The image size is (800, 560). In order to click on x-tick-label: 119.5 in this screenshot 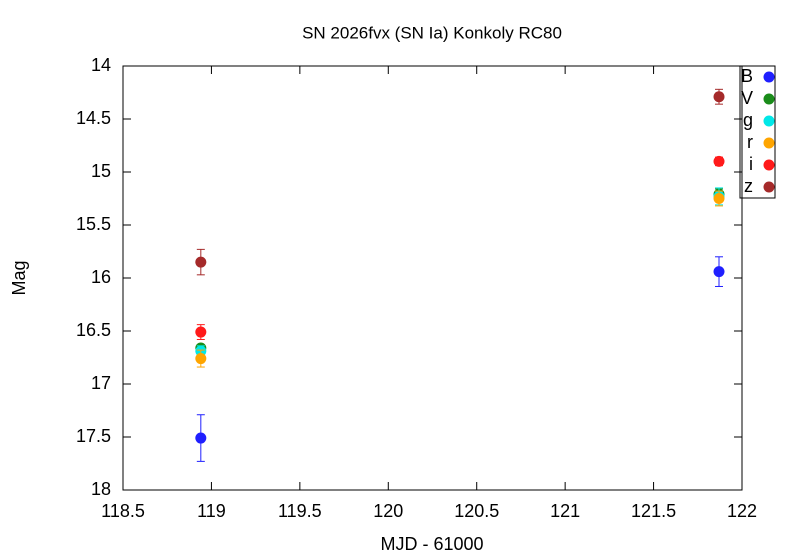, I will do `click(300, 511)`.